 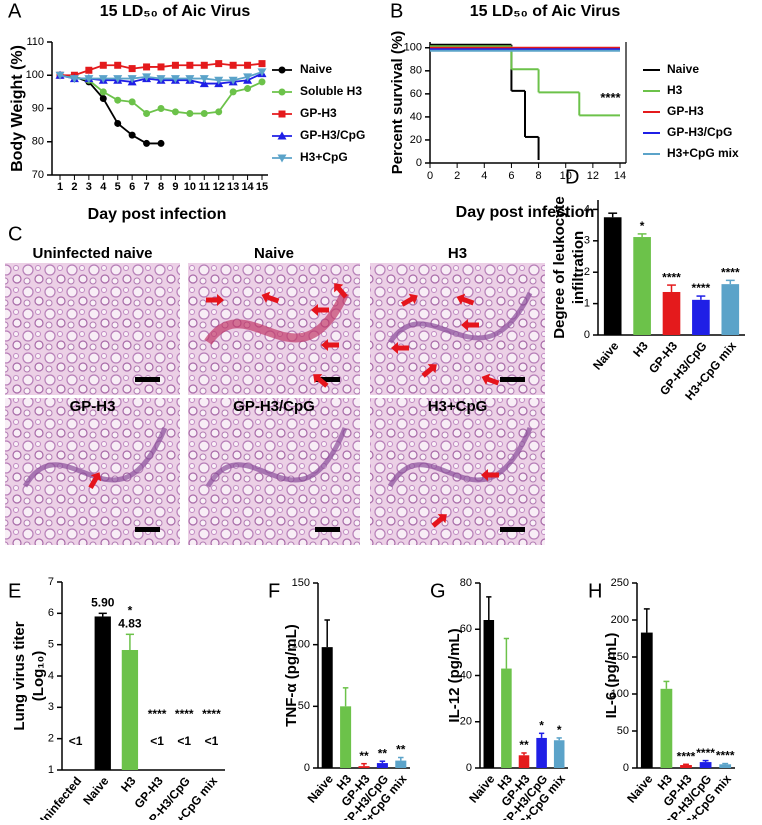 I want to click on y-tick-label: 5, so click(x=51, y=645).